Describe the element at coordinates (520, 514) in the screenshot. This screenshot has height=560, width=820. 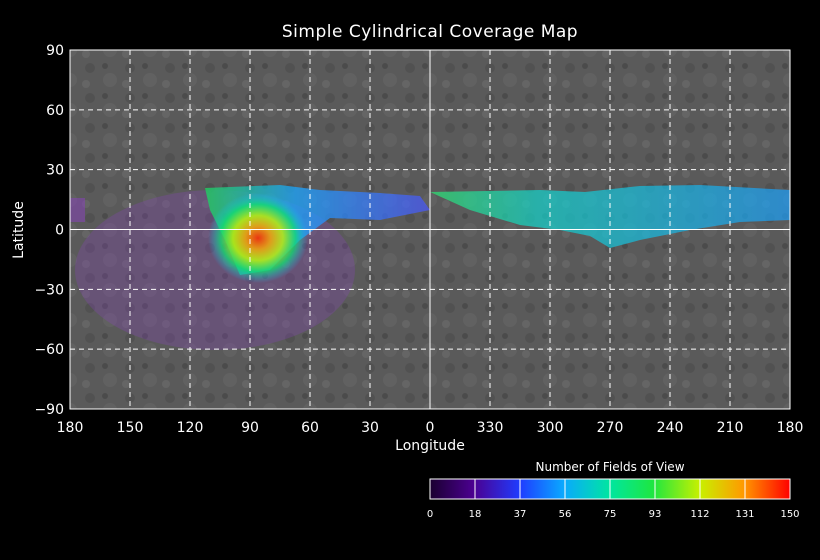
I see `colorbar-tick-label: 37` at that location.